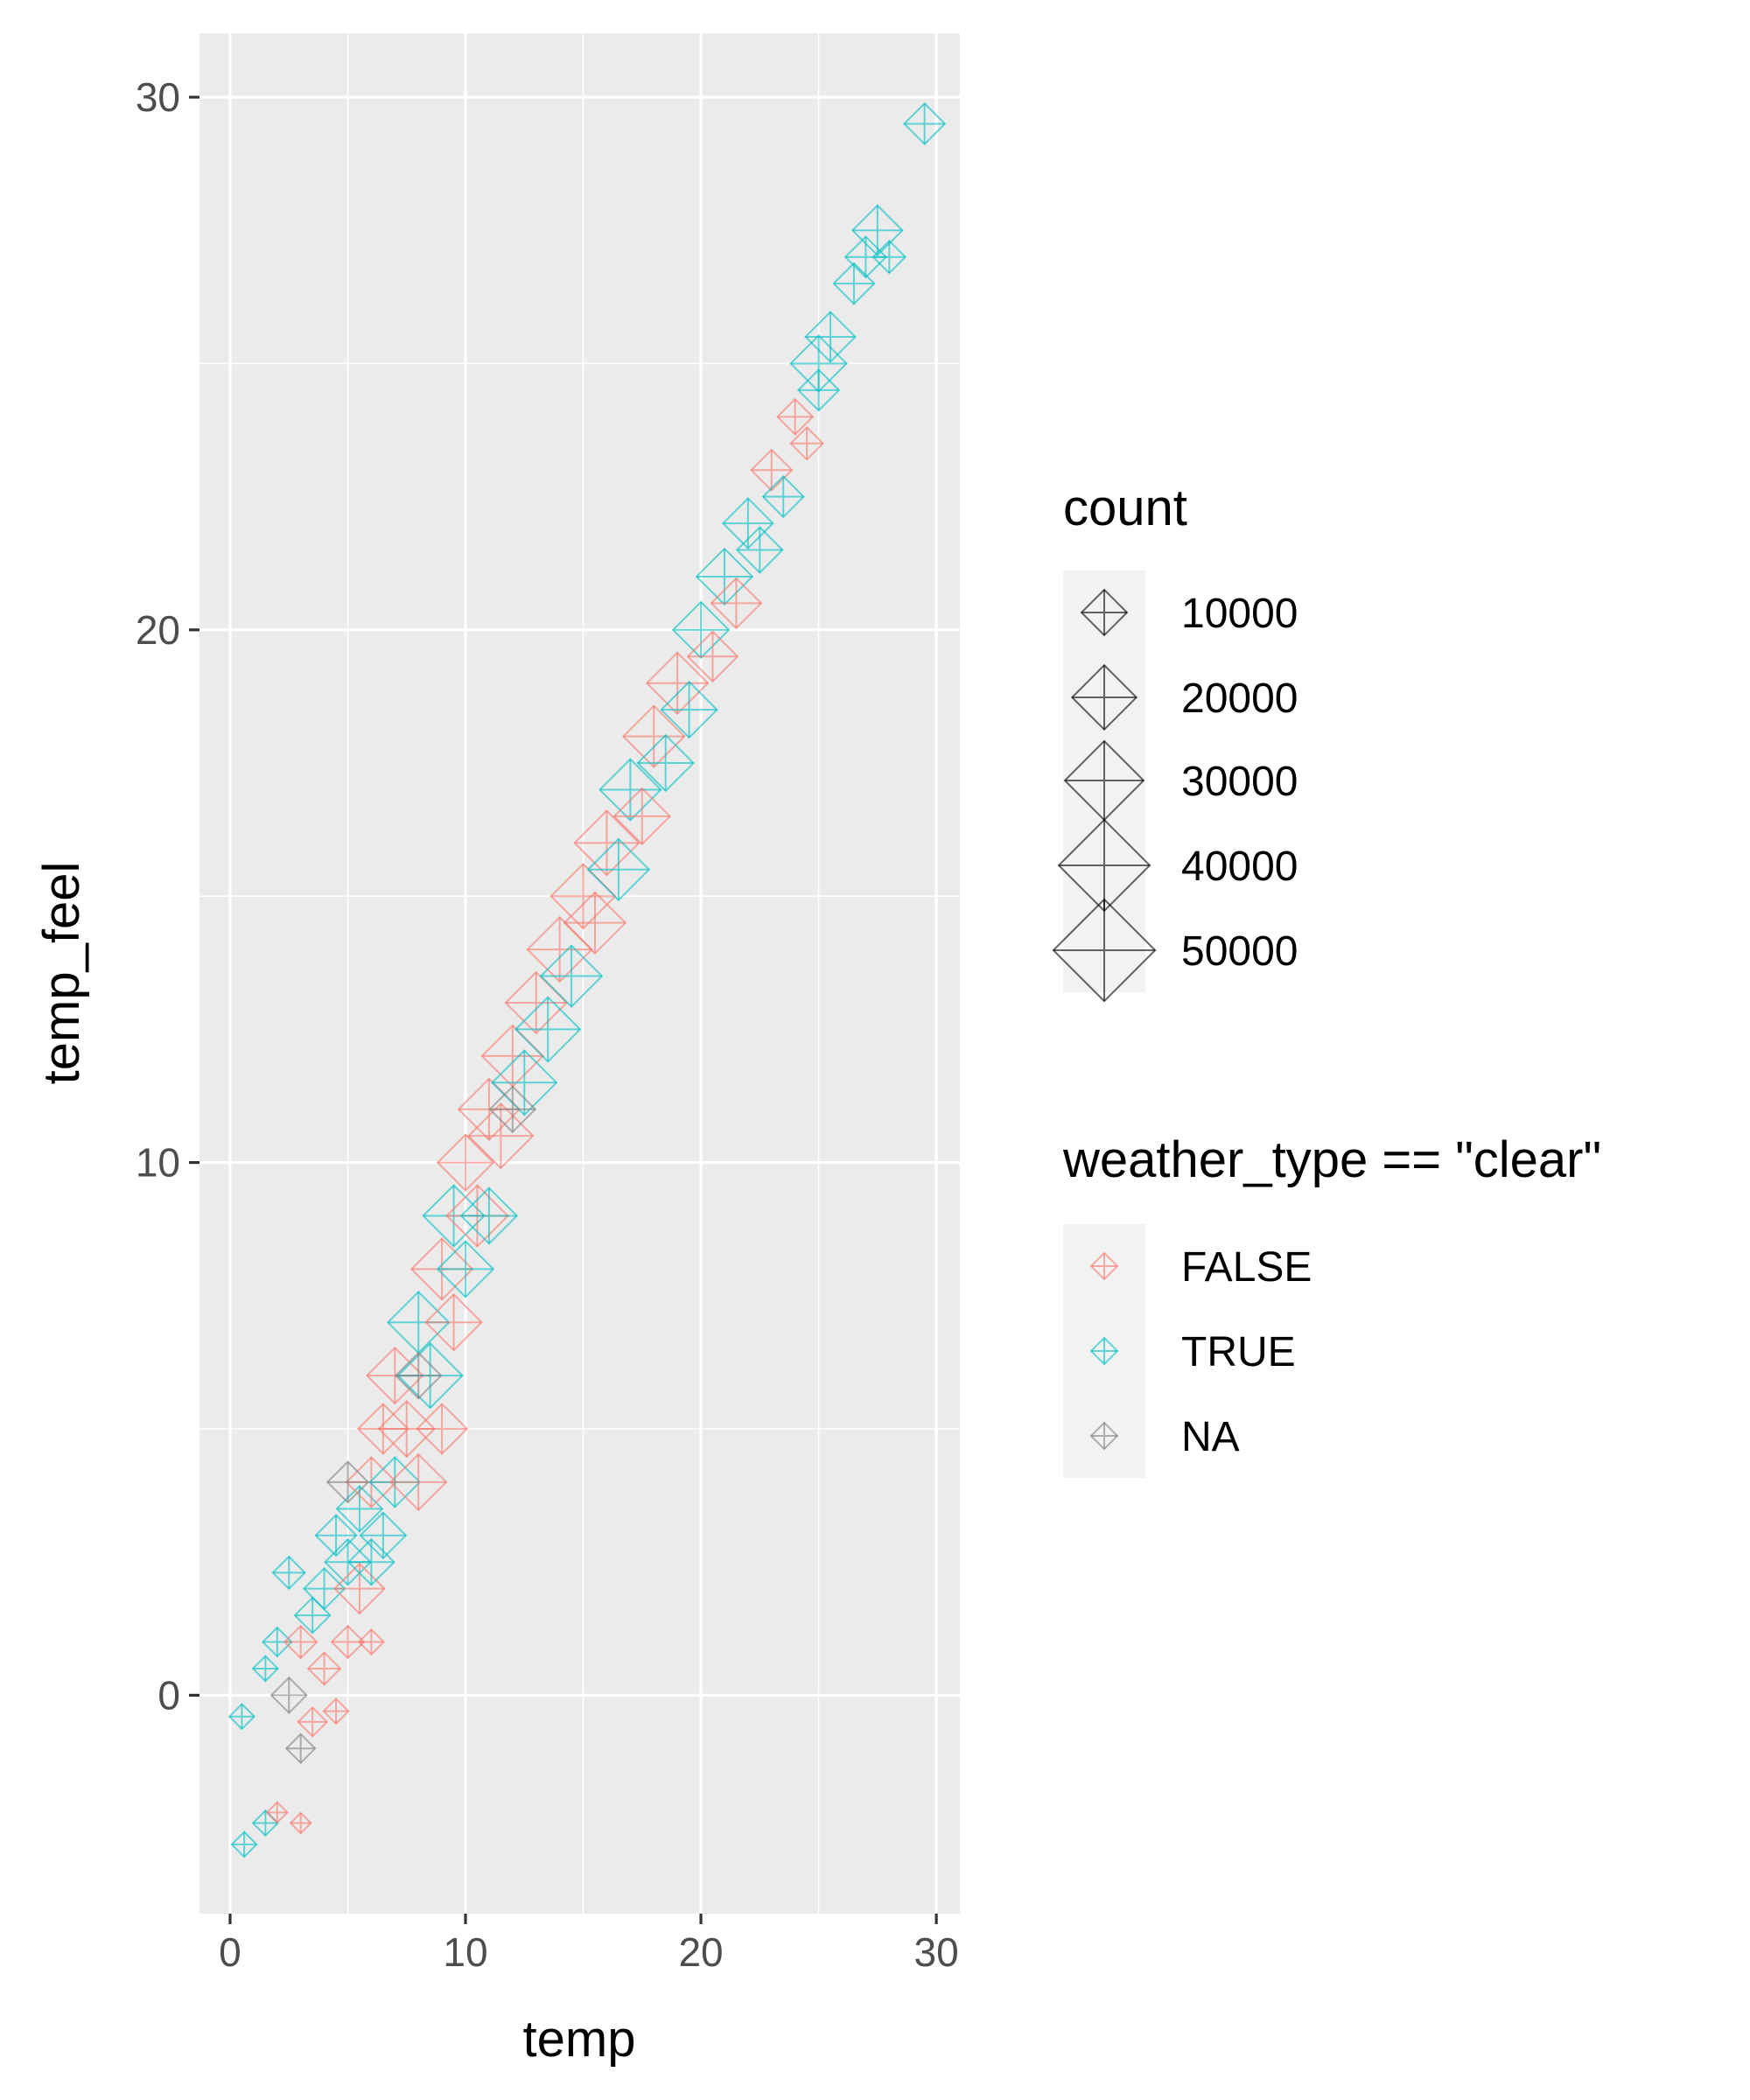  I want to click on color-legend-label: TRUE, so click(1238, 1352).